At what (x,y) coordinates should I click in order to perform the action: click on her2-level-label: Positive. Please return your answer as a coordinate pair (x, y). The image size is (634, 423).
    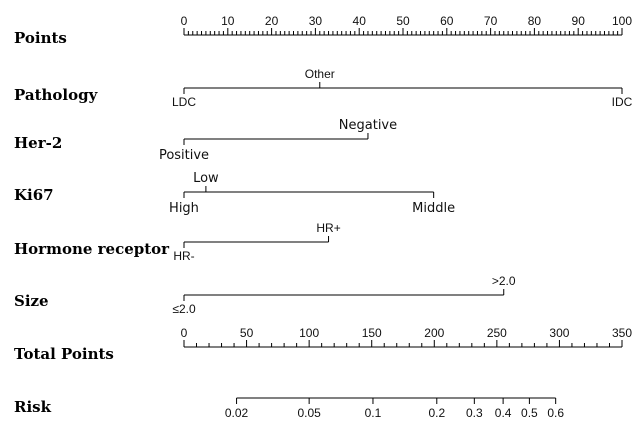
    Looking at the image, I should click on (184, 155).